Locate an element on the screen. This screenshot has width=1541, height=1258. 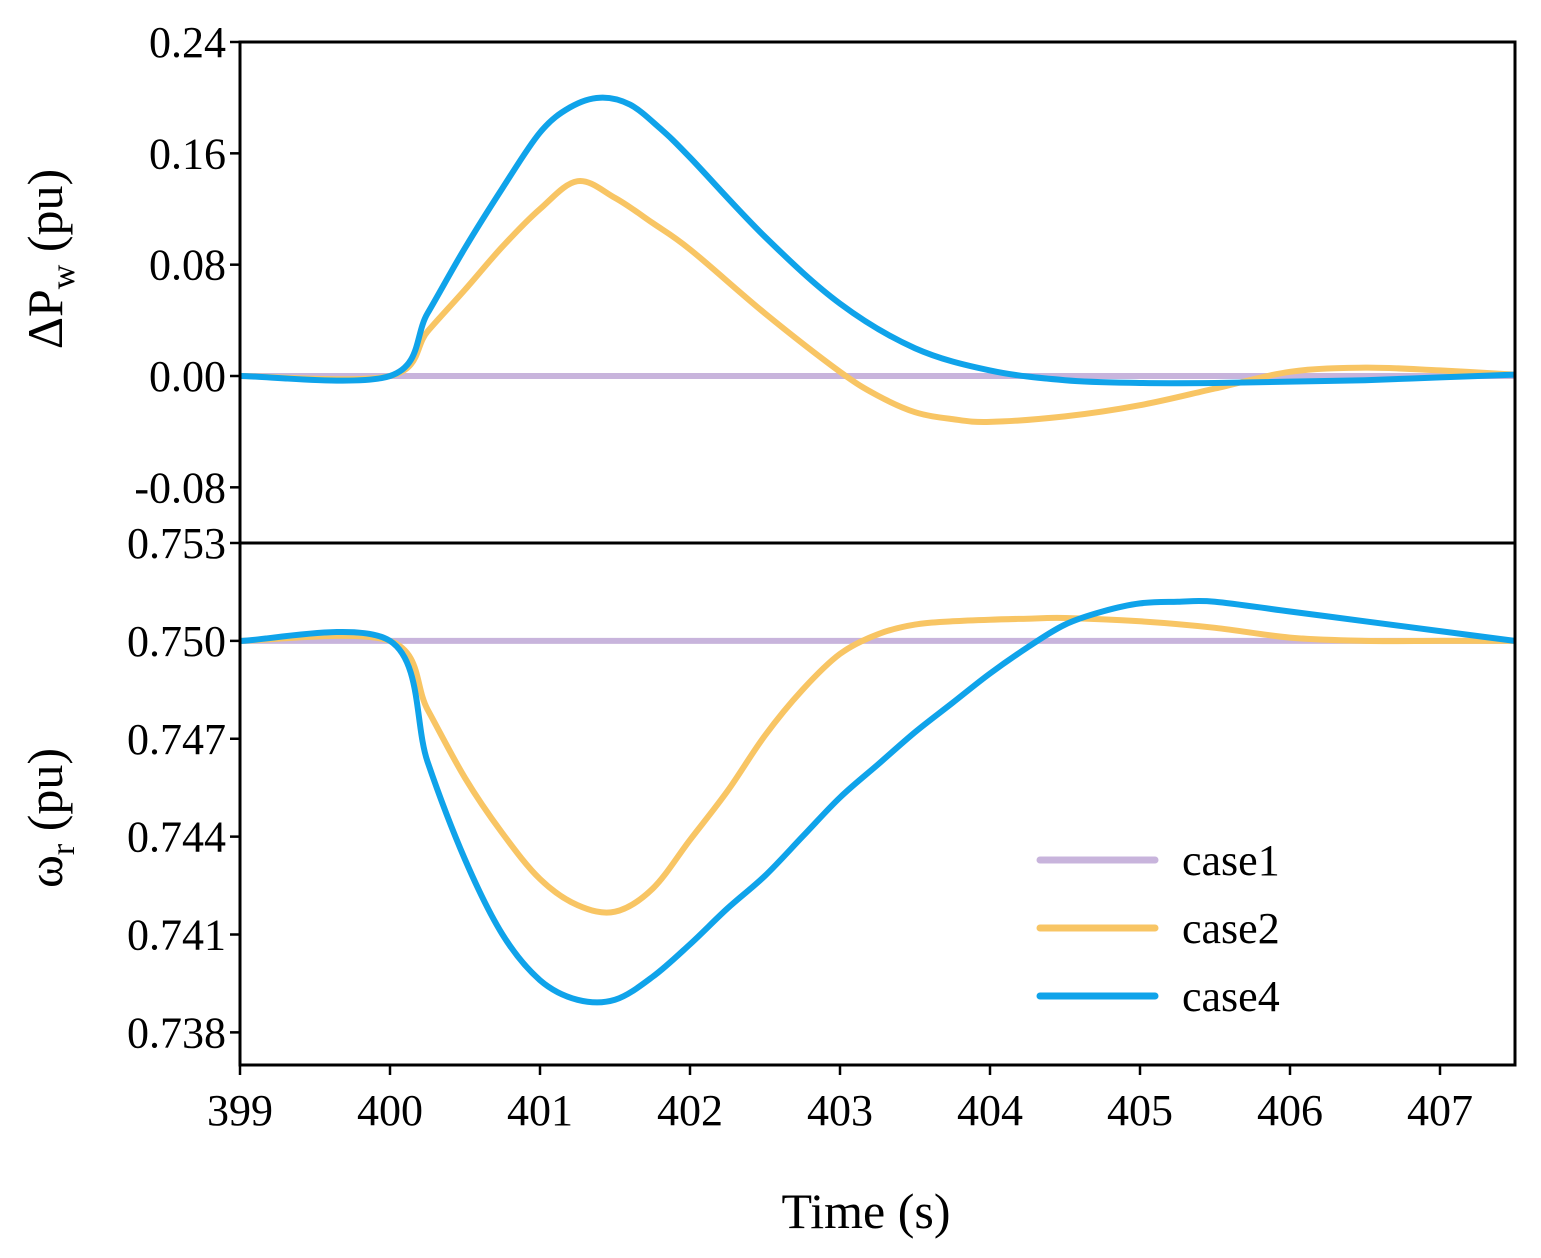
x-tick-label: 403 is located at coordinates (840, 1110).